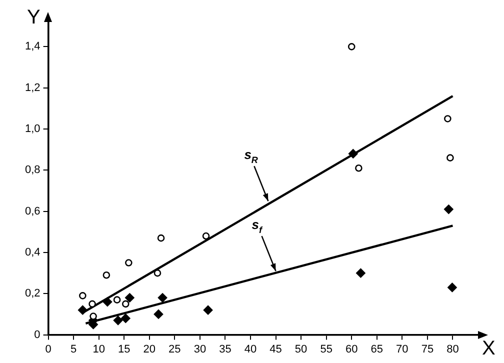 Image resolution: width=504 pixels, height=363 pixels. I want to click on y-tick-label: 1,0, so click(32, 129).